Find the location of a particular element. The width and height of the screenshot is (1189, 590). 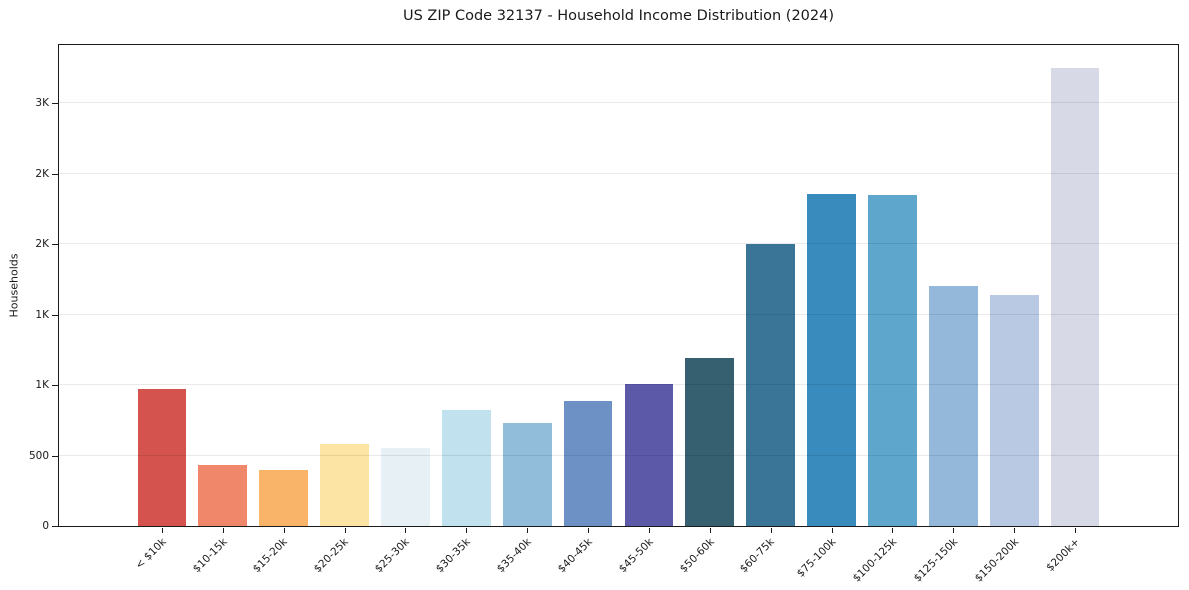

bar-$25-30k is located at coordinates (405, 486).